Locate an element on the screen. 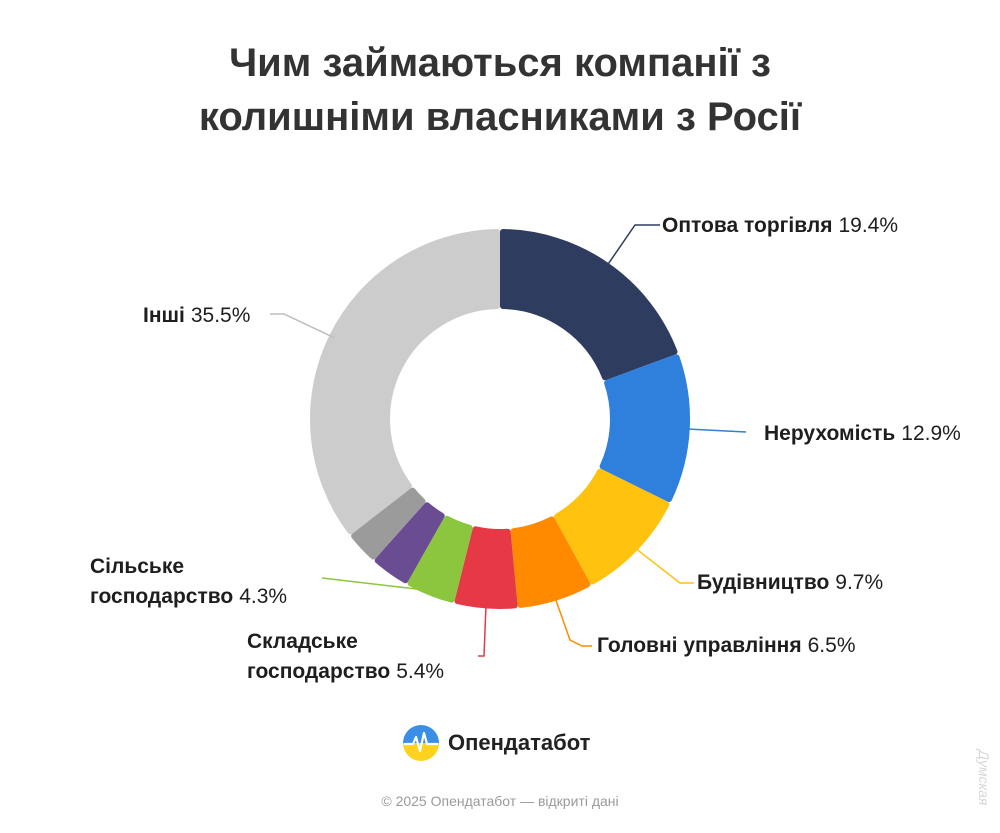  slice-other is located at coordinates (405, 382).